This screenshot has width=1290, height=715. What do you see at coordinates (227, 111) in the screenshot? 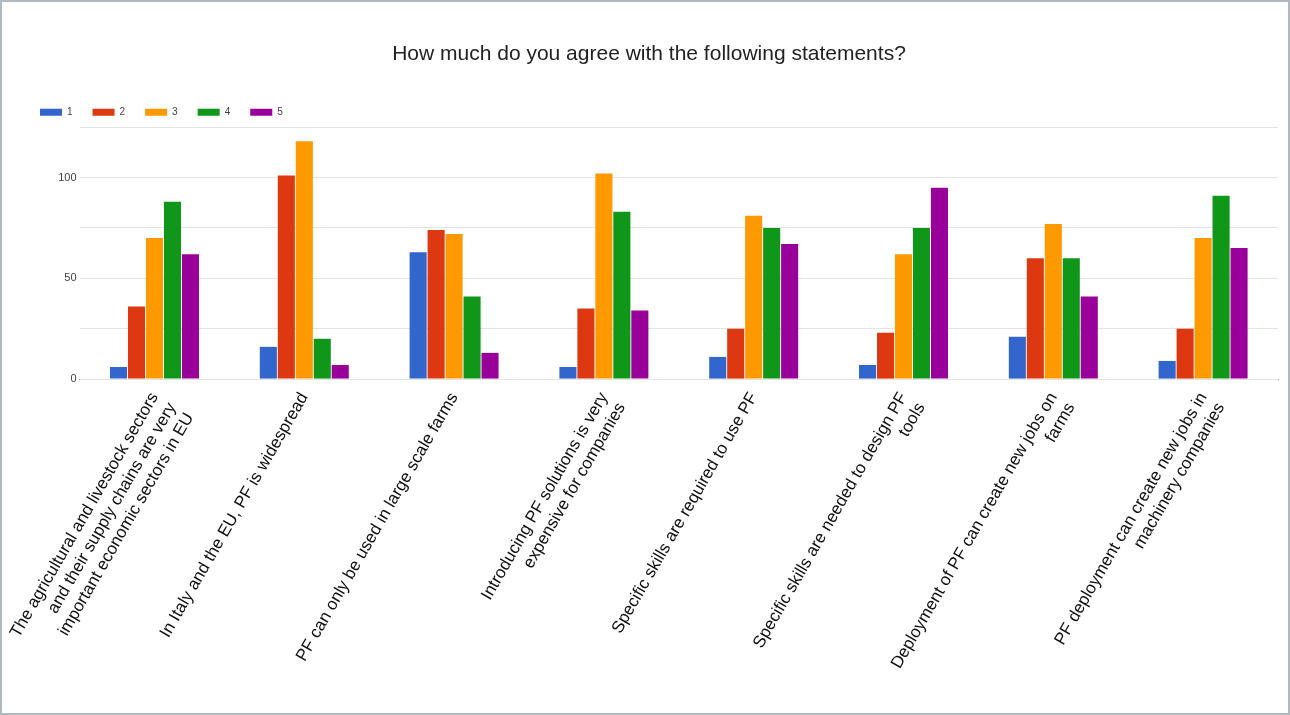
I see `legend-label: 4` at bounding box center [227, 111].